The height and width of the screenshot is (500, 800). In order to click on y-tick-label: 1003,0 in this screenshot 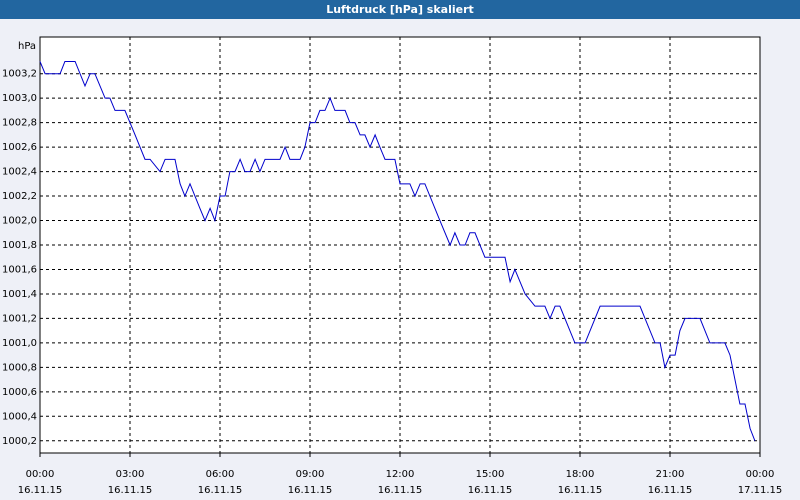, I will do `click(19, 98)`.